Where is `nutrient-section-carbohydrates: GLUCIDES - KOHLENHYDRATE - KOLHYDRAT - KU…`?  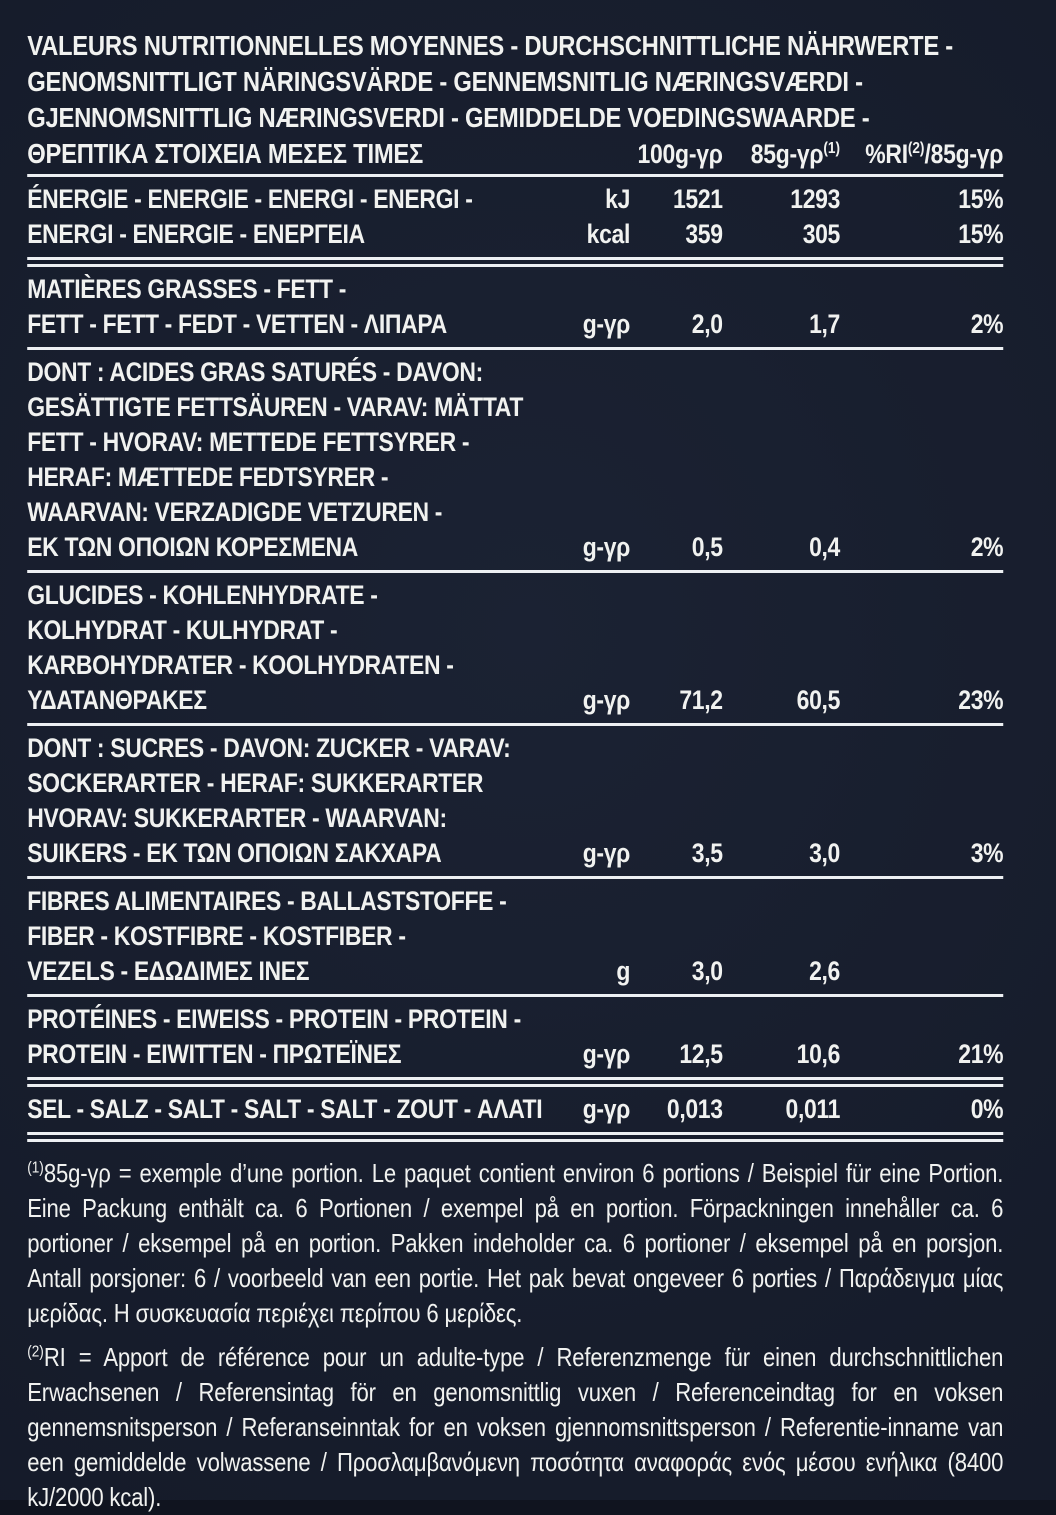 nutrient-section-carbohydrates: GLUCIDES - KOHLENHYDRATE - KOLHYDRAT - KU… is located at coordinates (515, 648).